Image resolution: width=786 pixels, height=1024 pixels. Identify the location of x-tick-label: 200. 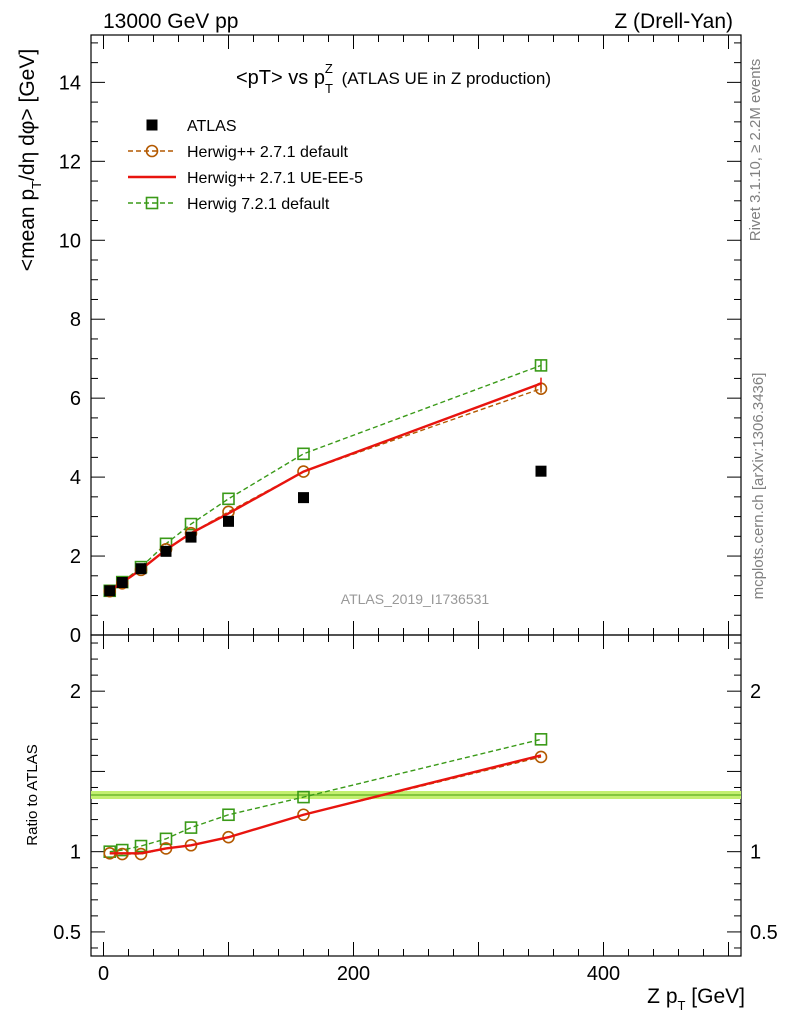
(353, 974).